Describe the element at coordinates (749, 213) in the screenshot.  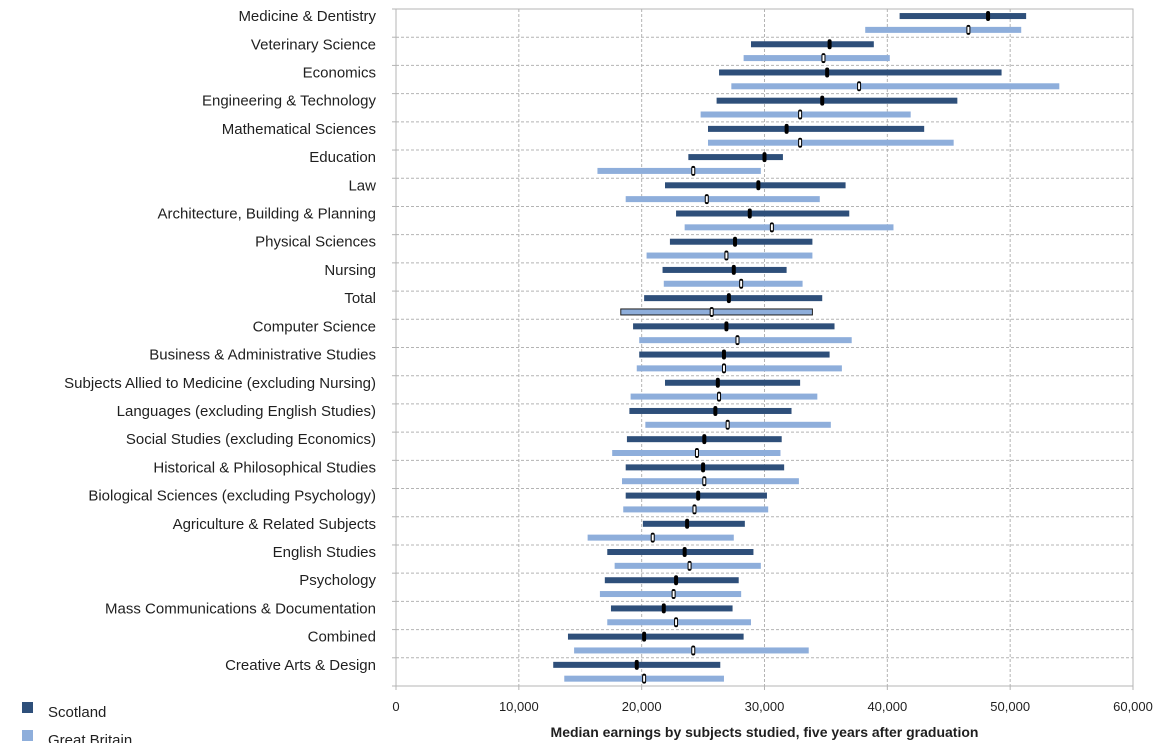
I see `scotland-median-architecture-building-planning` at that location.